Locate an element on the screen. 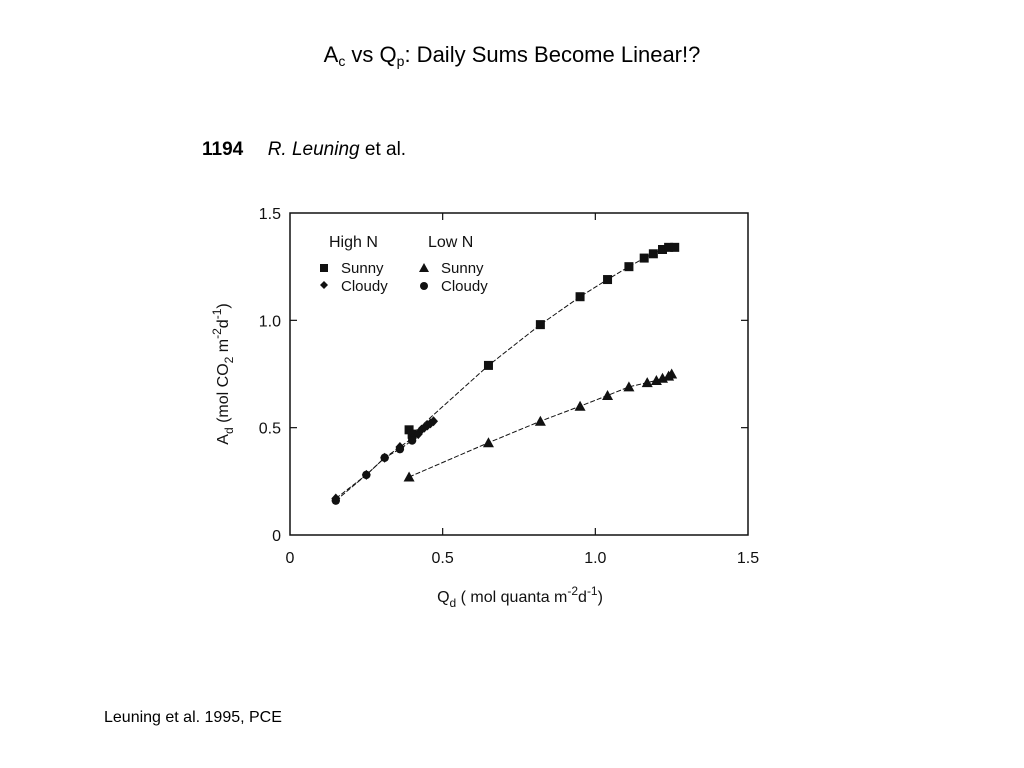 The width and height of the screenshot is (1024, 768). y-tick-label: 1.0 is located at coordinates (270, 321).